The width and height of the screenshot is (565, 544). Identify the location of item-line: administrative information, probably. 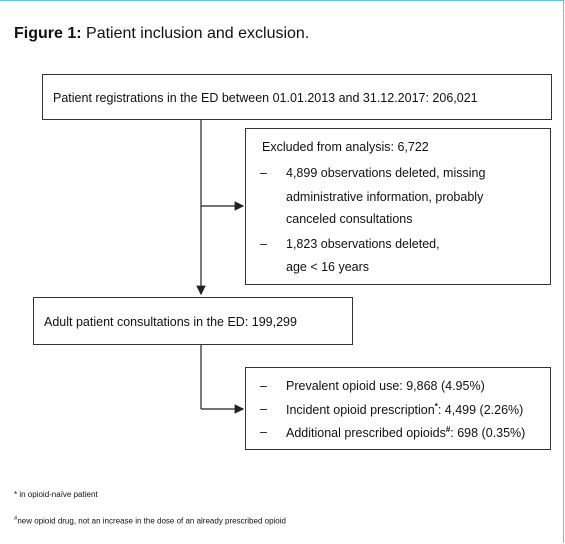
(385, 197).